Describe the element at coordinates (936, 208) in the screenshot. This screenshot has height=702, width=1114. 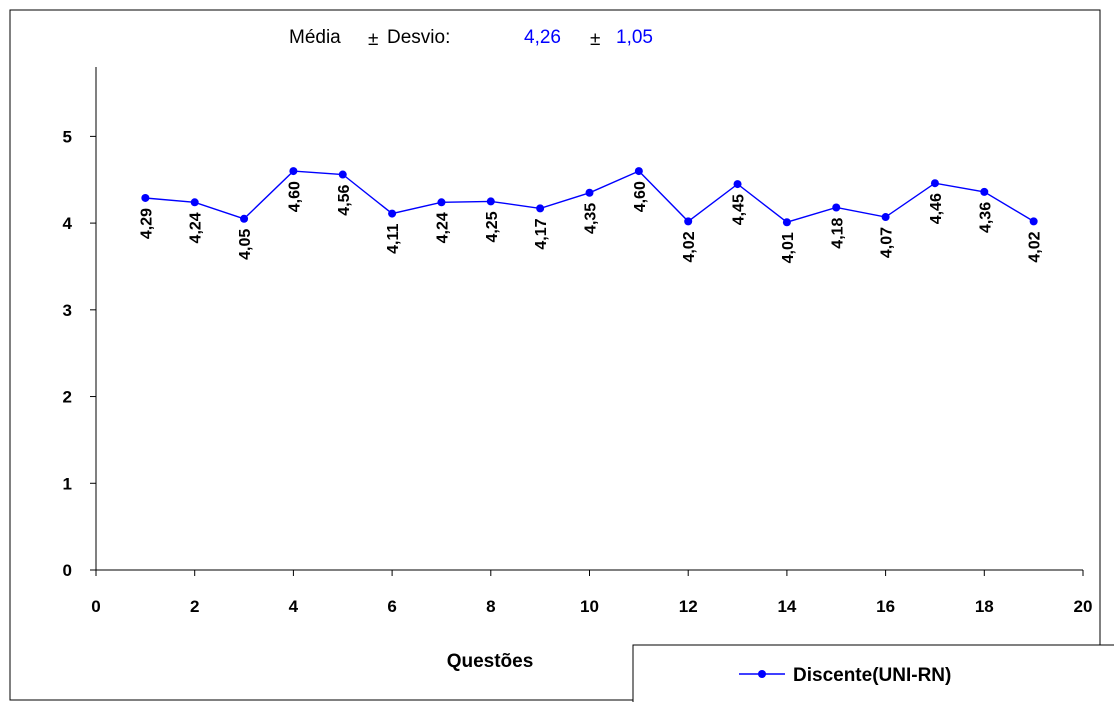
I see `data-label: 4,46` at that location.